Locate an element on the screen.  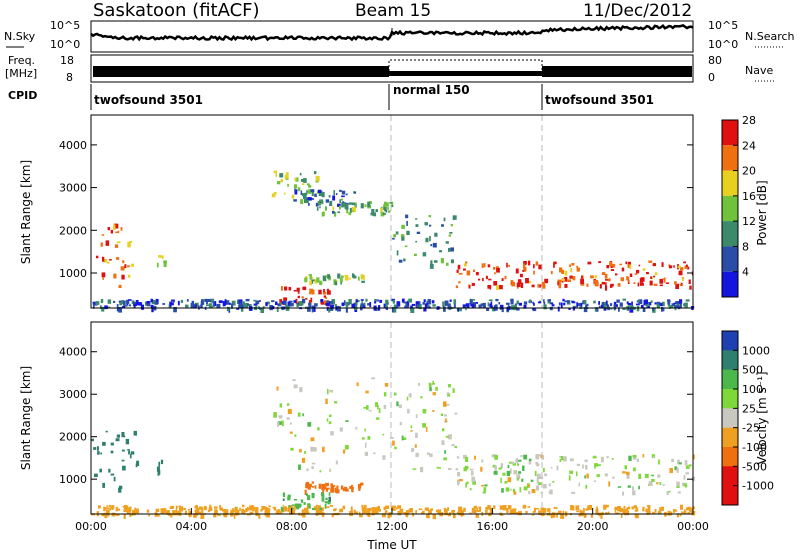
colorbar-swatch is located at coordinates (730, 259).